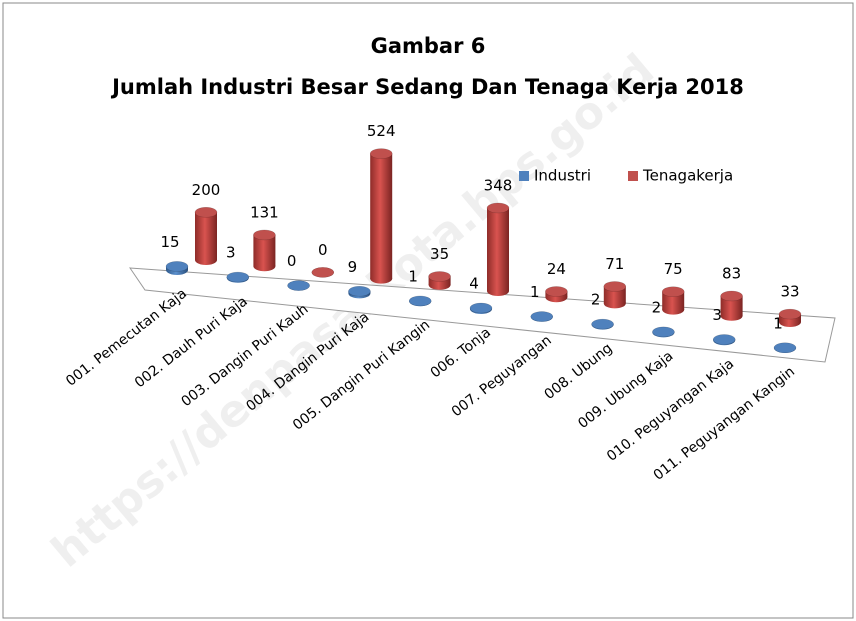 The width and height of the screenshot is (856, 621). What do you see at coordinates (353, 267) in the screenshot?
I see `data-label: 9` at bounding box center [353, 267].